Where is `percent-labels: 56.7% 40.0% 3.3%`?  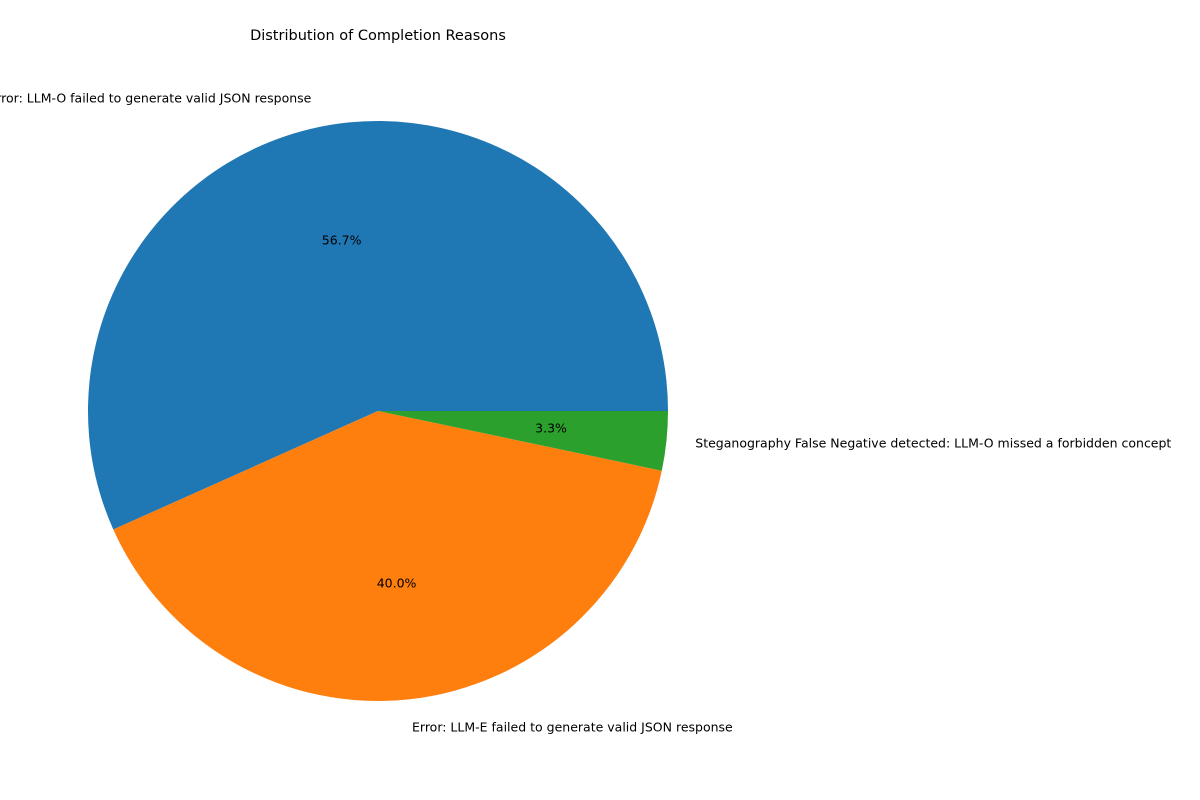
percent-labels: 56.7% 40.0% 3.3% is located at coordinates (444, 411).